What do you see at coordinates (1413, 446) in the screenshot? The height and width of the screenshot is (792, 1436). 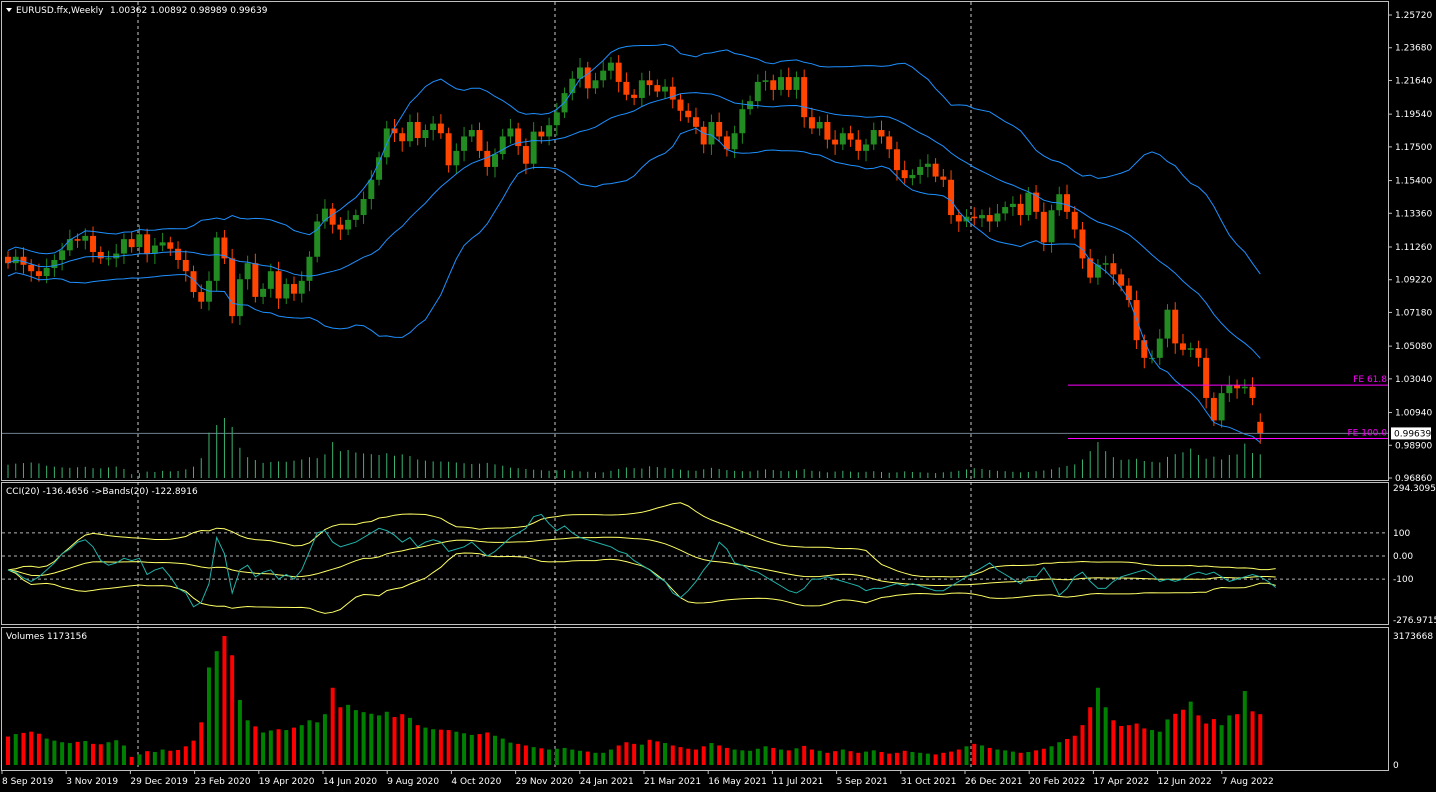 I see `price-tick-label: 0.98900` at bounding box center [1413, 446].